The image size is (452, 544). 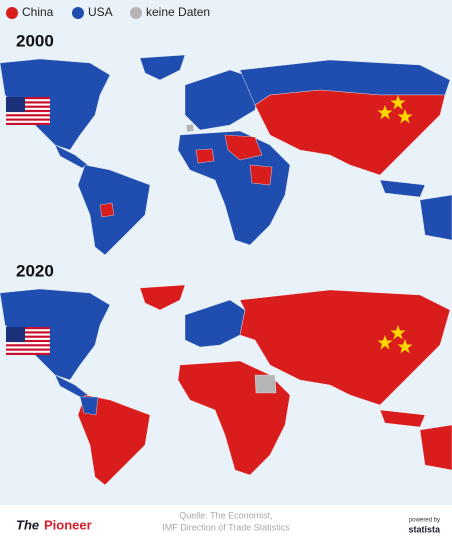 I want to click on legend-label: China, so click(x=38, y=12).